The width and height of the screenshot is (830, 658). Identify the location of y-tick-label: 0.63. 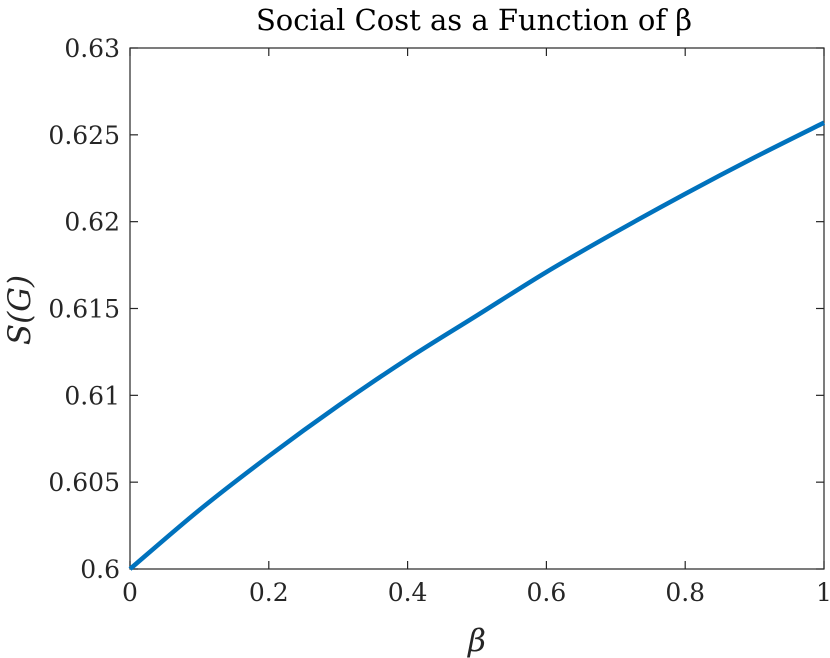
(92, 48).